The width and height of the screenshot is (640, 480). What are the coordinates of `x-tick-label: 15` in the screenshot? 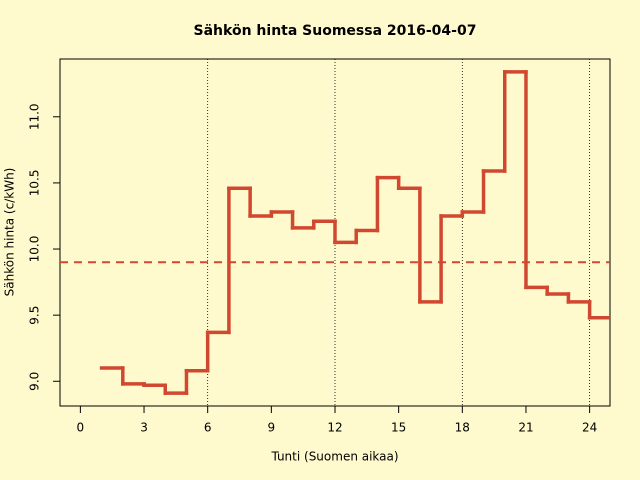 It's located at (398, 428).